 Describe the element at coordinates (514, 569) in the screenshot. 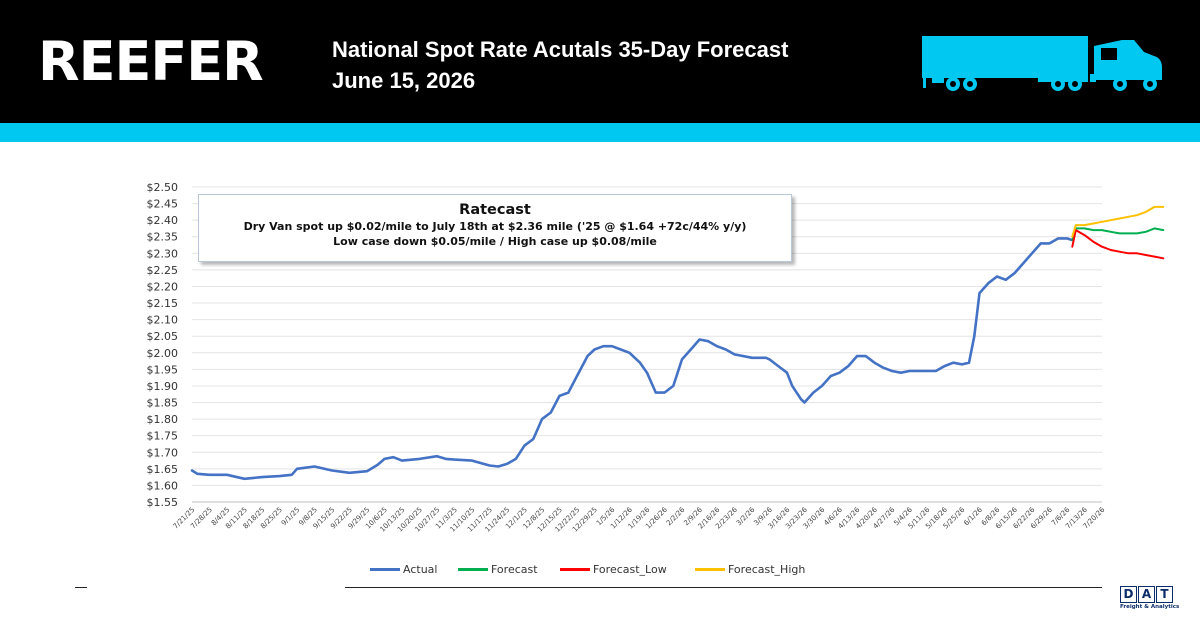

I see `legend-label: Forecast` at that location.